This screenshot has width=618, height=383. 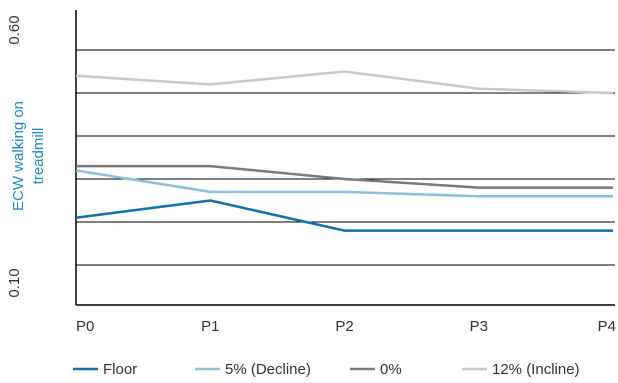 I want to click on x-tick-labels: P0 P1 P2 P3 P4, so click(x=346, y=326).